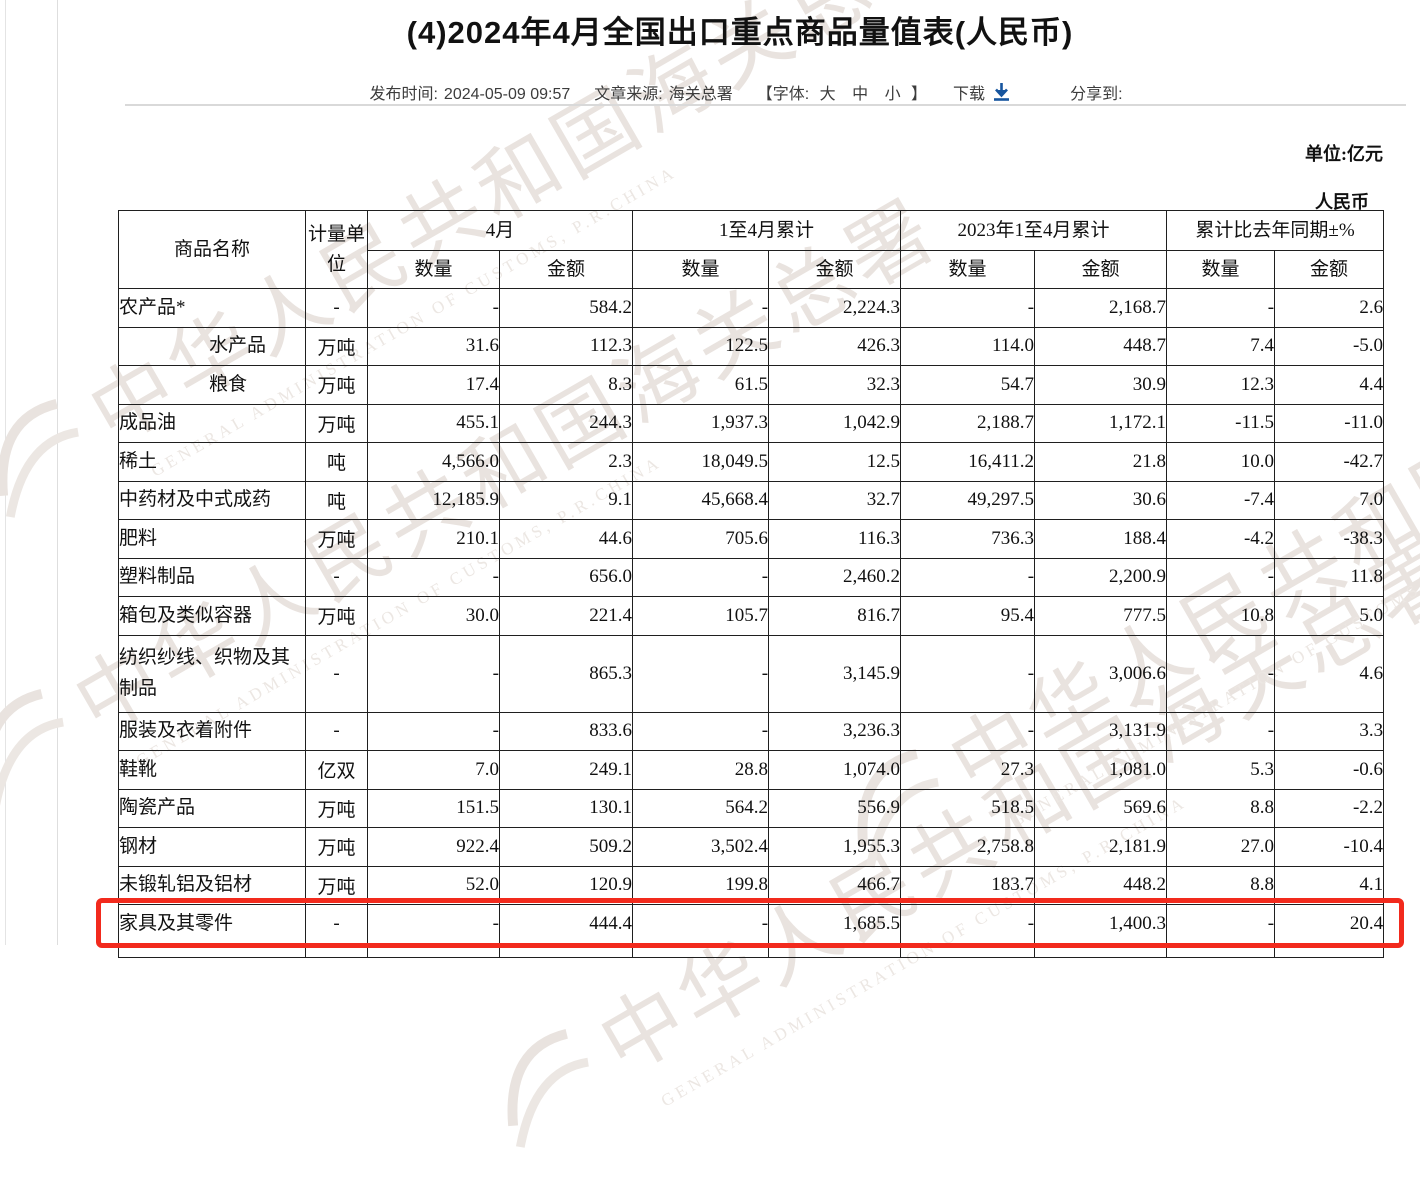 This screenshot has width=1420, height=1186. I want to click on download-button: 下载, so click(981, 92).